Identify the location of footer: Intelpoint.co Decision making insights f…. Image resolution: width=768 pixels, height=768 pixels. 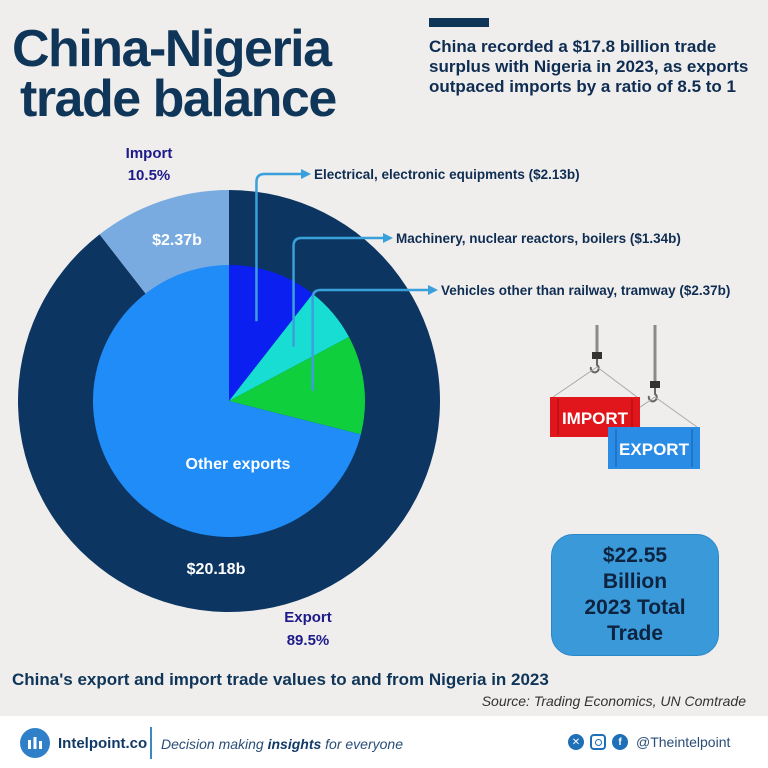
(384, 742).